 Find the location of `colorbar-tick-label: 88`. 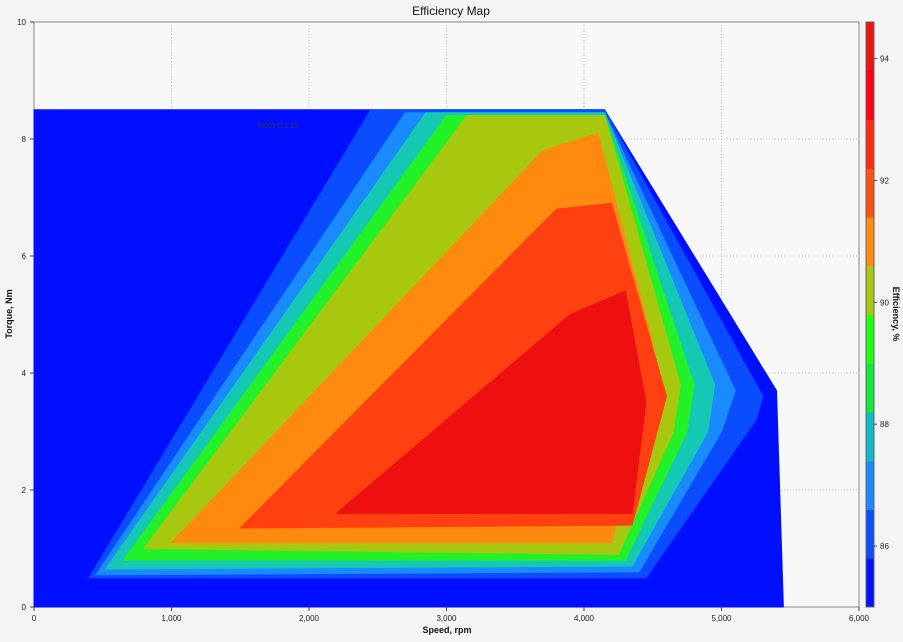

colorbar-tick-label: 88 is located at coordinates (884, 424).